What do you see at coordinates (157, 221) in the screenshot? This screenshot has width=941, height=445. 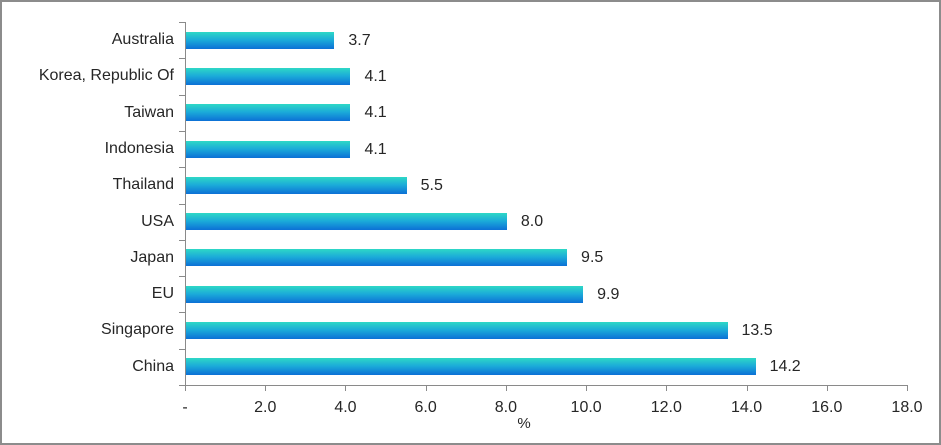 I see `category-label: USA` at bounding box center [157, 221].